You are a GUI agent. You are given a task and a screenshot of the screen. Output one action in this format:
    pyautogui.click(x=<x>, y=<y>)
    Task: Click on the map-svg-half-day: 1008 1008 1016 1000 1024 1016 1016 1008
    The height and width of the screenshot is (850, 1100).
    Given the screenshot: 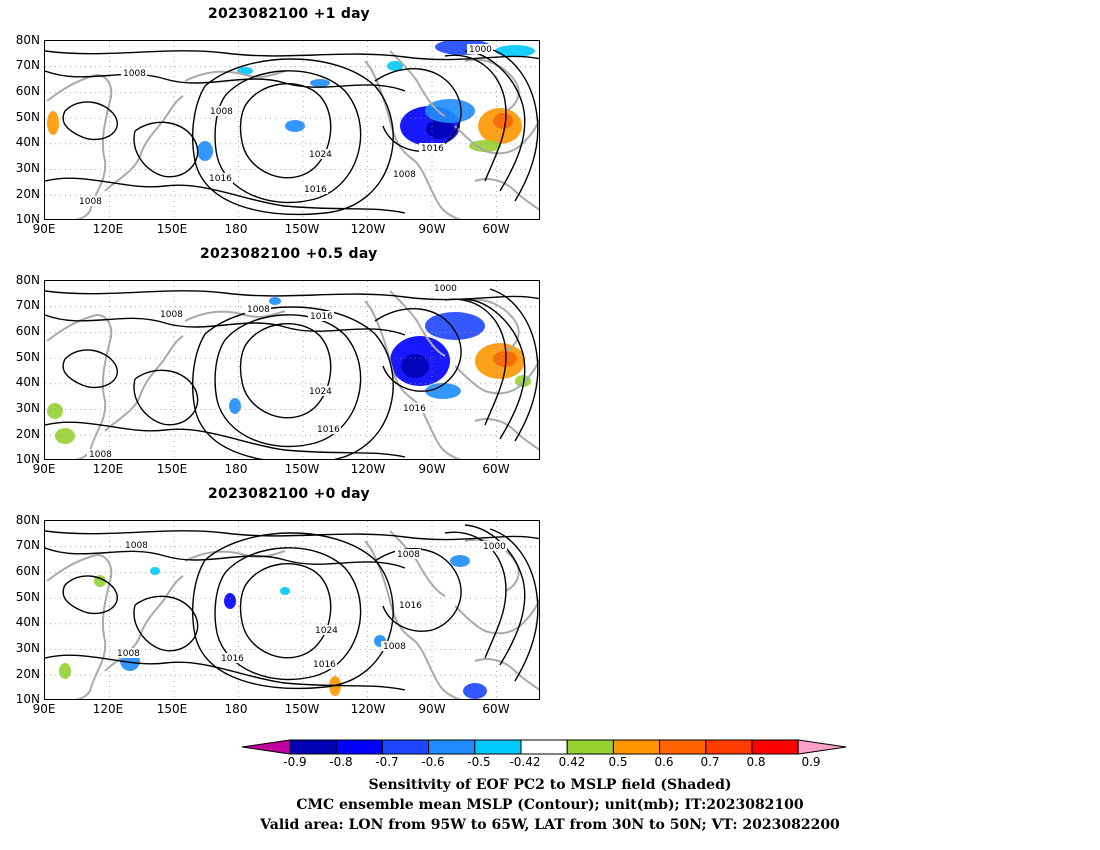 What is the action you would take?
    pyautogui.click(x=292, y=370)
    